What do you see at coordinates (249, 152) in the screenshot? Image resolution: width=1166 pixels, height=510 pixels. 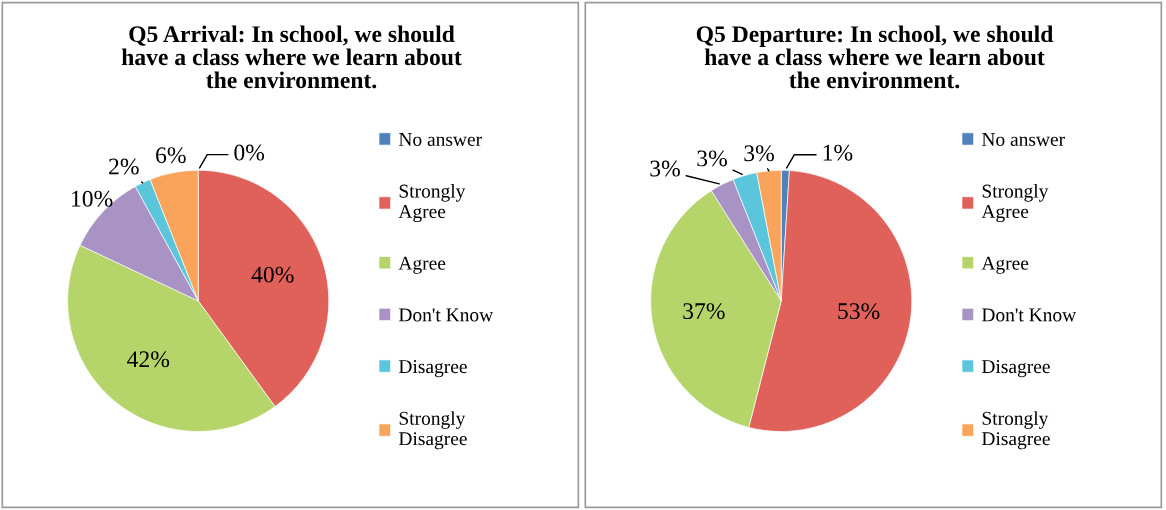 I see `text: 0%` at bounding box center [249, 152].